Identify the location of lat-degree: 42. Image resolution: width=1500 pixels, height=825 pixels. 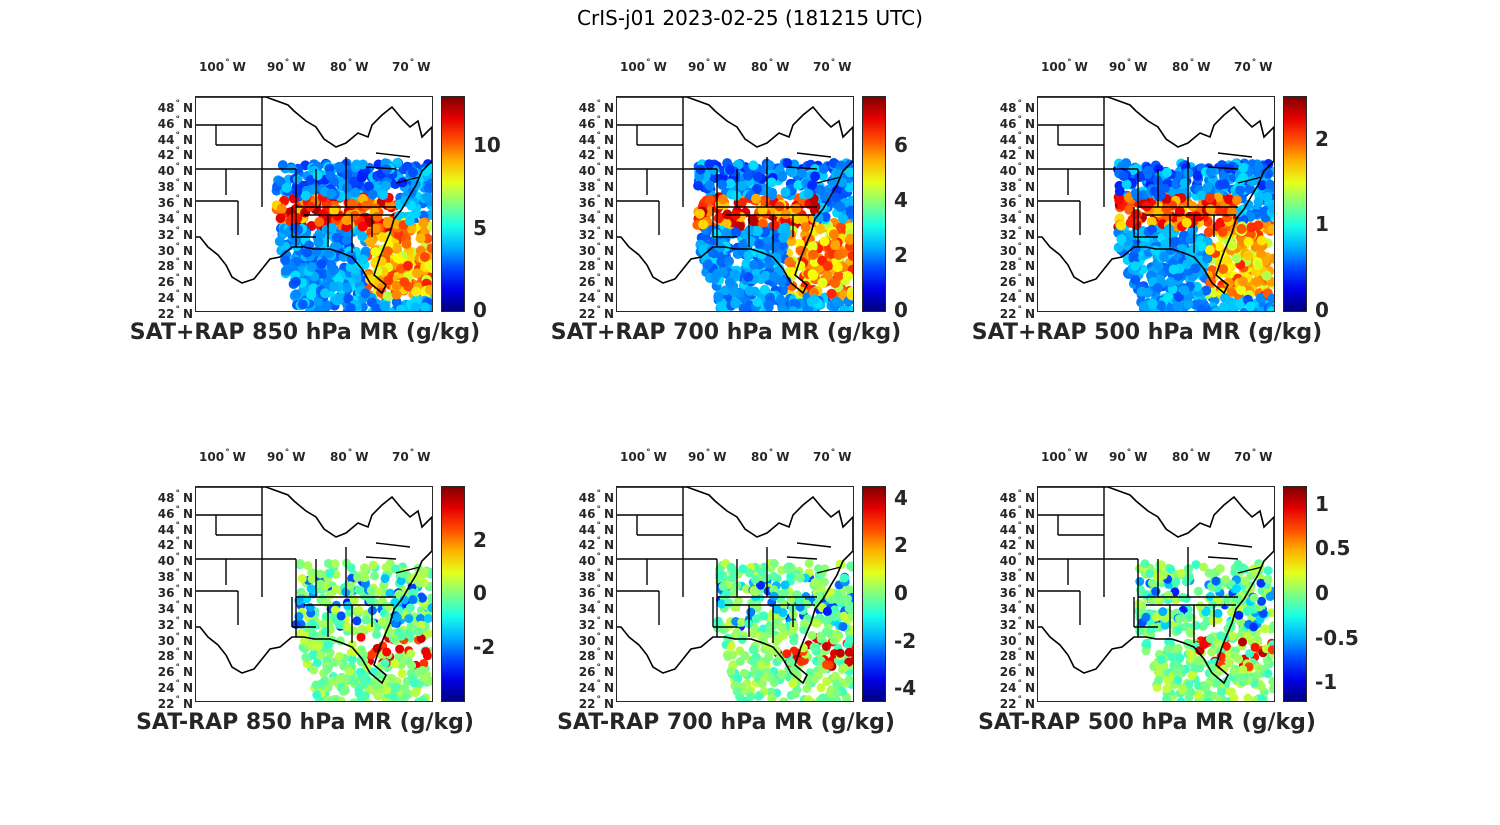
(587, 155).